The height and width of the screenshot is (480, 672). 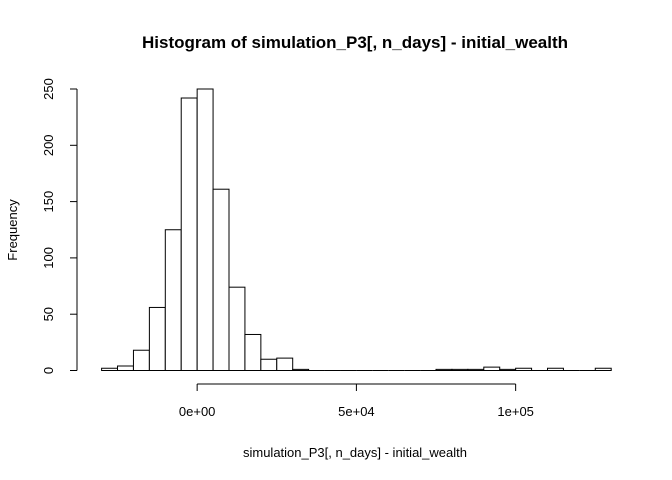 I want to click on y-tick-label: 200, so click(x=48, y=145).